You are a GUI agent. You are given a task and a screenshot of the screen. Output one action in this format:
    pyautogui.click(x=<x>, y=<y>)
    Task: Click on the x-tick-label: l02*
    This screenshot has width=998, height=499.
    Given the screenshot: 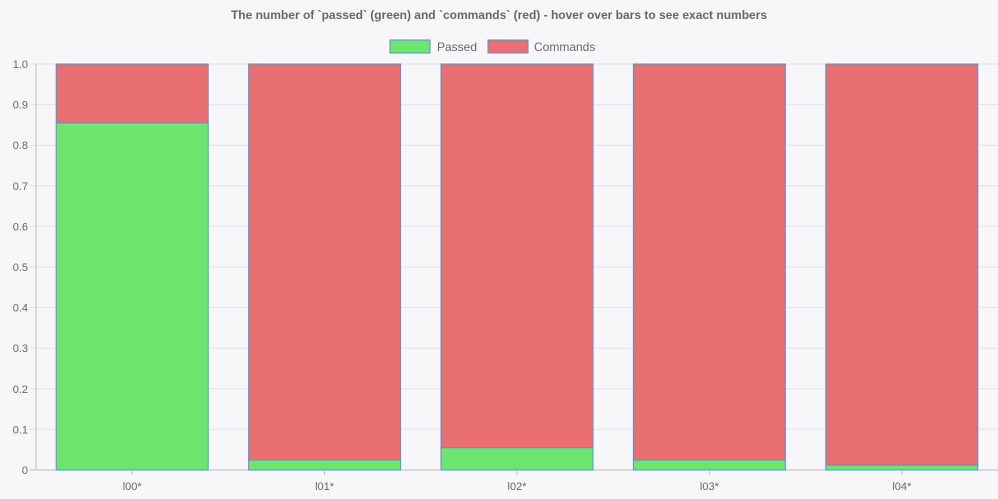 What is the action you would take?
    pyautogui.click(x=518, y=487)
    